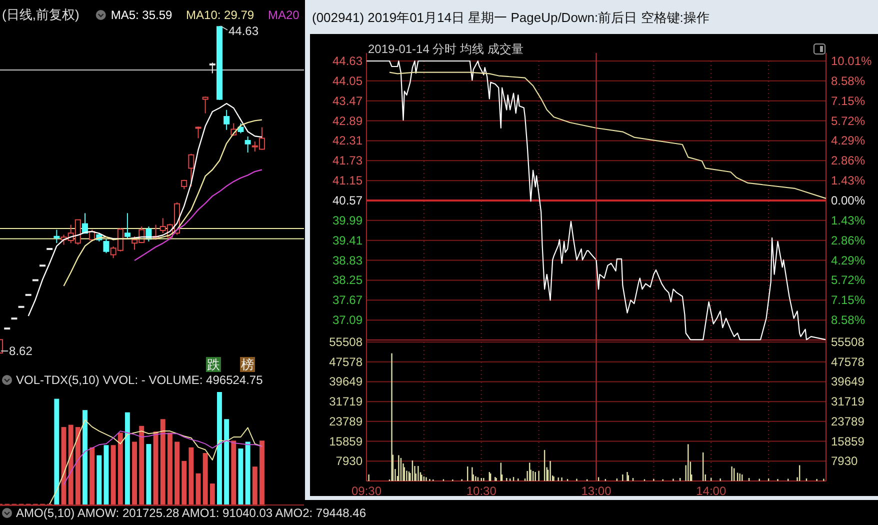 The image size is (878, 525). I want to click on chart-title: (日线,前复权), so click(41, 14).